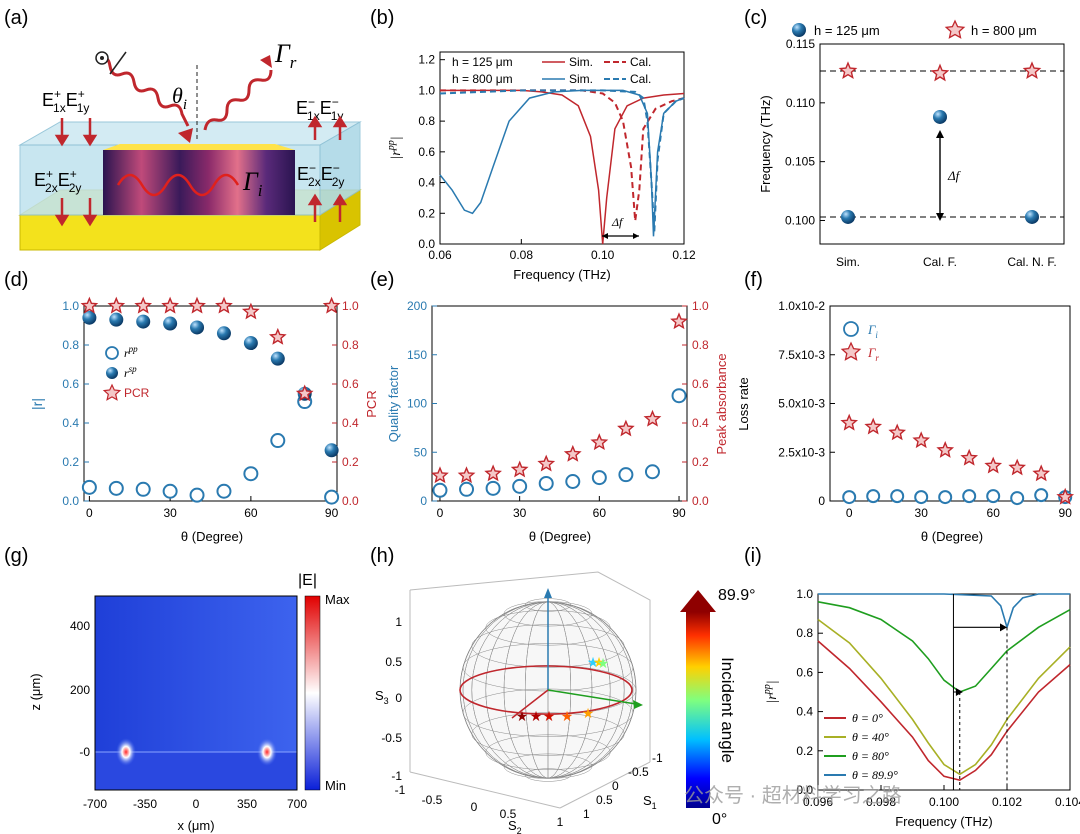  What do you see at coordinates (393, 403) in the screenshot?
I see `y-axis-label: Quality factor` at bounding box center [393, 403].